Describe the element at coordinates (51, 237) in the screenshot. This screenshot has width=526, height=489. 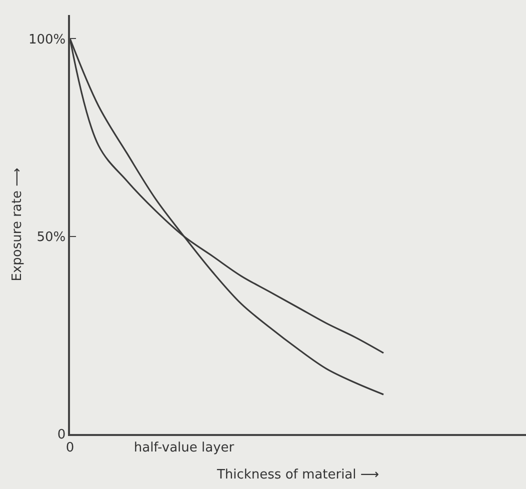
I see `y-tick-label: 50%` at that location.